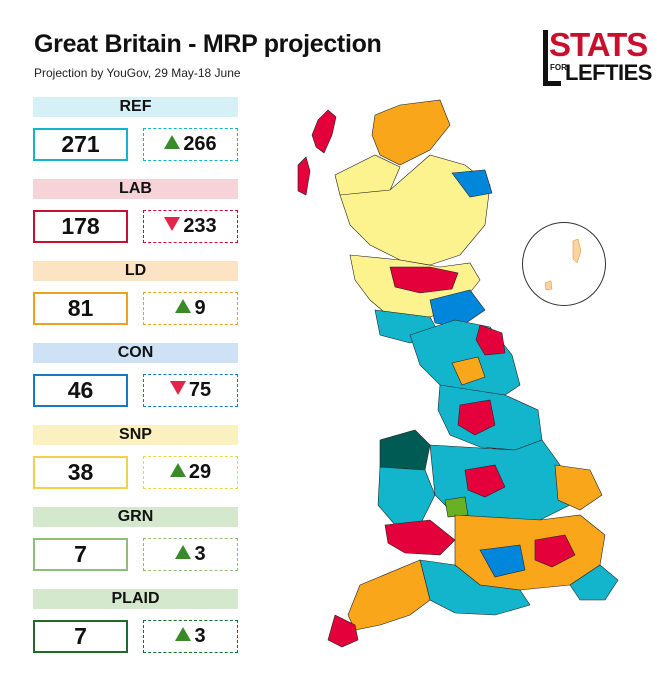  I want to click on south-blue, so click(502, 561).